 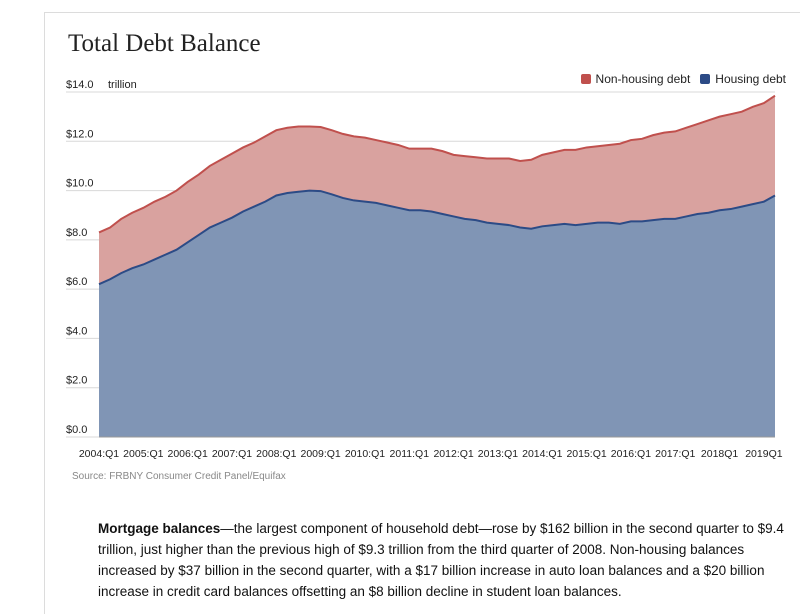 I want to click on chart-legend: Non-housing debt Housing debt, so click(x=683, y=79).